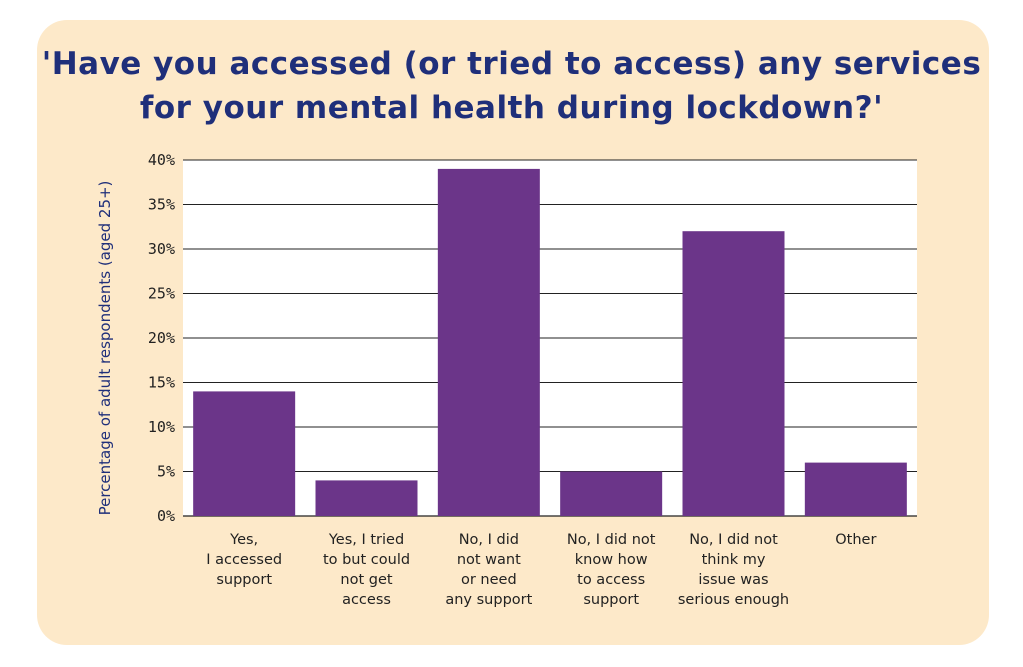 The image size is (1023, 667). What do you see at coordinates (611, 570) in the screenshot?
I see `x-category-label: No, I did not know how to access support` at bounding box center [611, 570].